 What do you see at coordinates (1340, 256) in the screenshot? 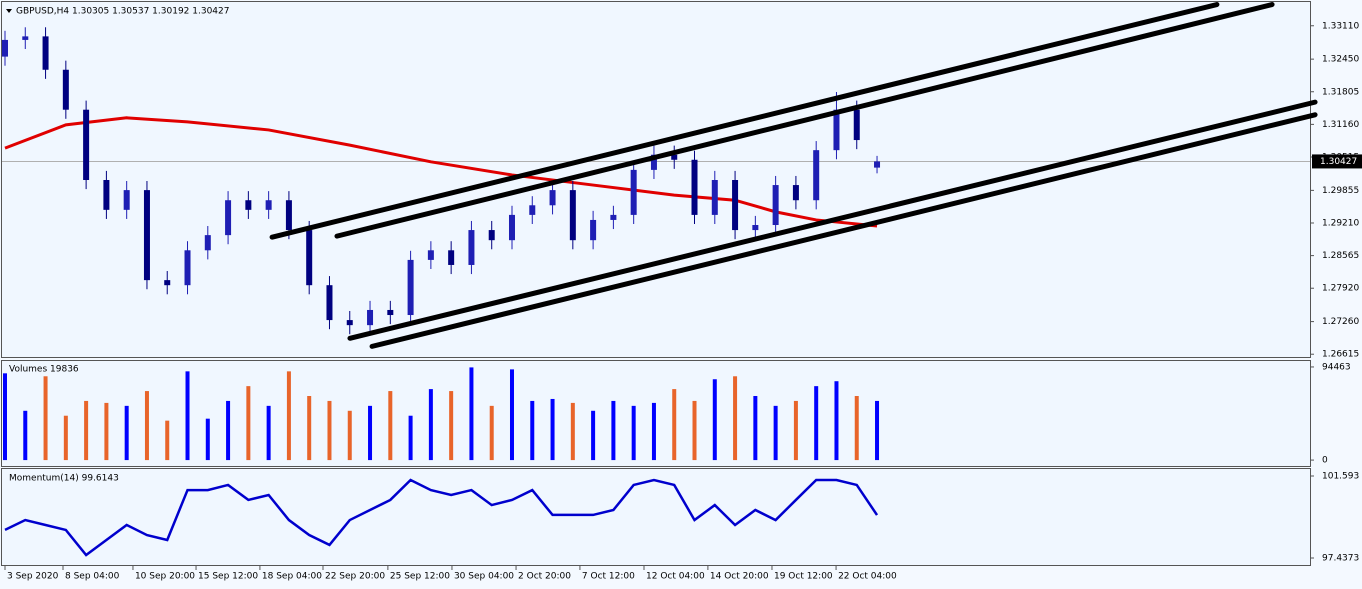
I see `y-tick-label: 1.28565` at bounding box center [1340, 256].